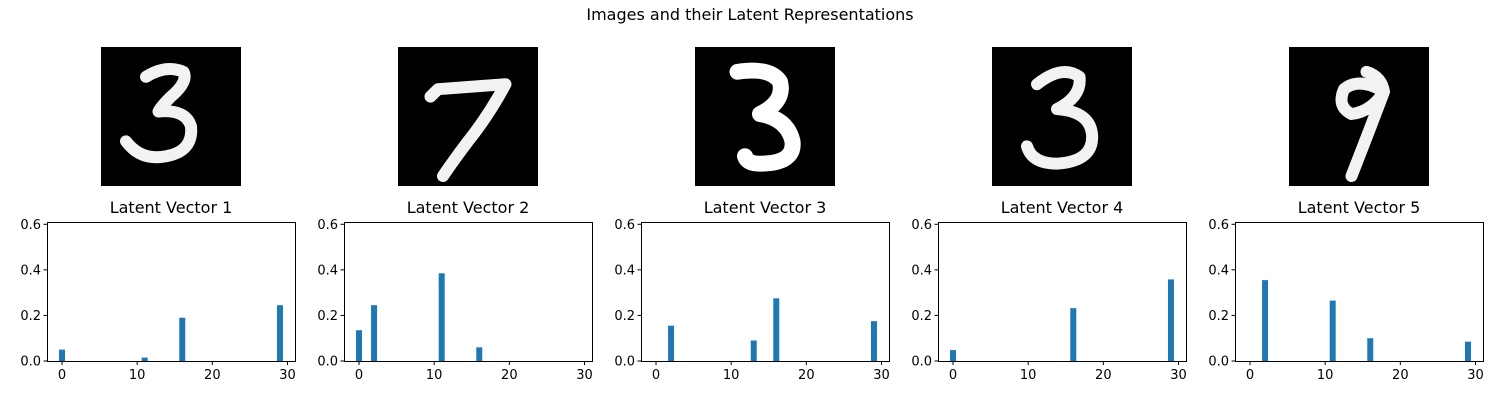  Describe the element at coordinates (1218, 316) in the screenshot. I see `chart-5-ytick-label-2: 0.2` at that location.